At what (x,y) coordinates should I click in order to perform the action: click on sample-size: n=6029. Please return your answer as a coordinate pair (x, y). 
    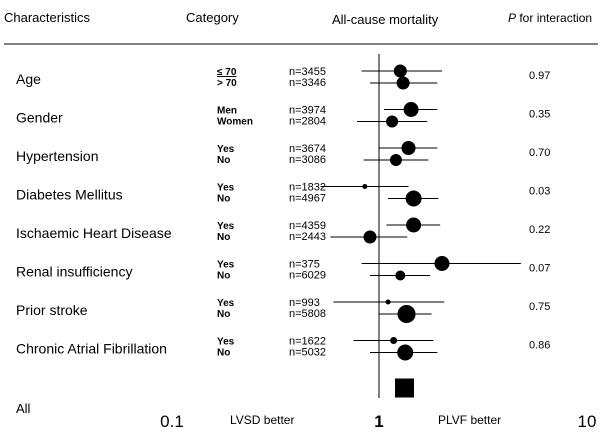
    Looking at the image, I should click on (307, 276).